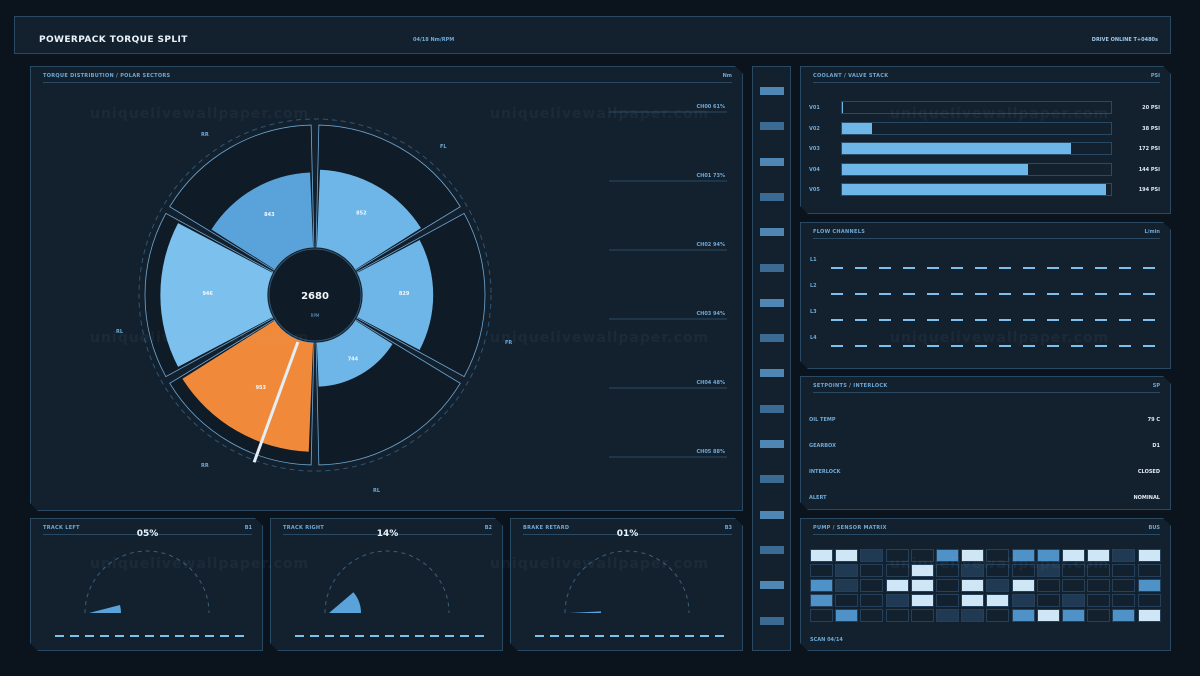 This screenshot has height=676, width=1200. What do you see at coordinates (1151, 128) in the screenshot?
I see `valve-value: 38 PSI` at bounding box center [1151, 128].